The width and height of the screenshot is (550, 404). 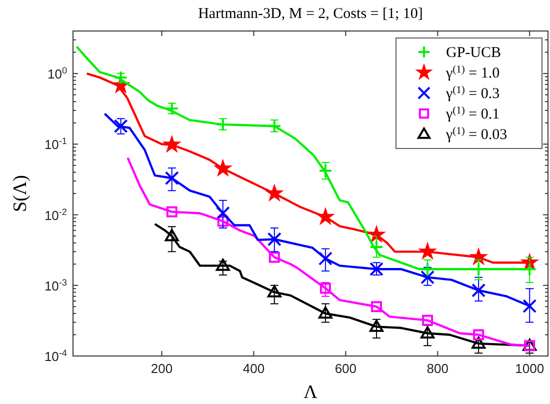 What do you see at coordinates (20, 193) in the screenshot?
I see `y-axis-title: S(Λ)` at bounding box center [20, 193].